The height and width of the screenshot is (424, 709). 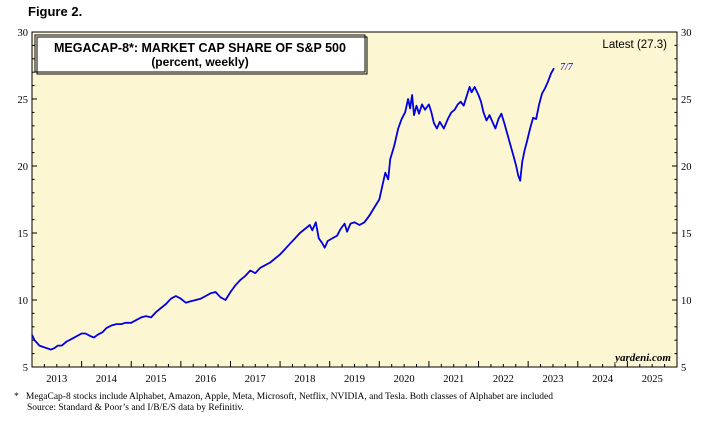 What do you see at coordinates (25, 368) in the screenshot?
I see `y-tick-label-left: 5` at bounding box center [25, 368].